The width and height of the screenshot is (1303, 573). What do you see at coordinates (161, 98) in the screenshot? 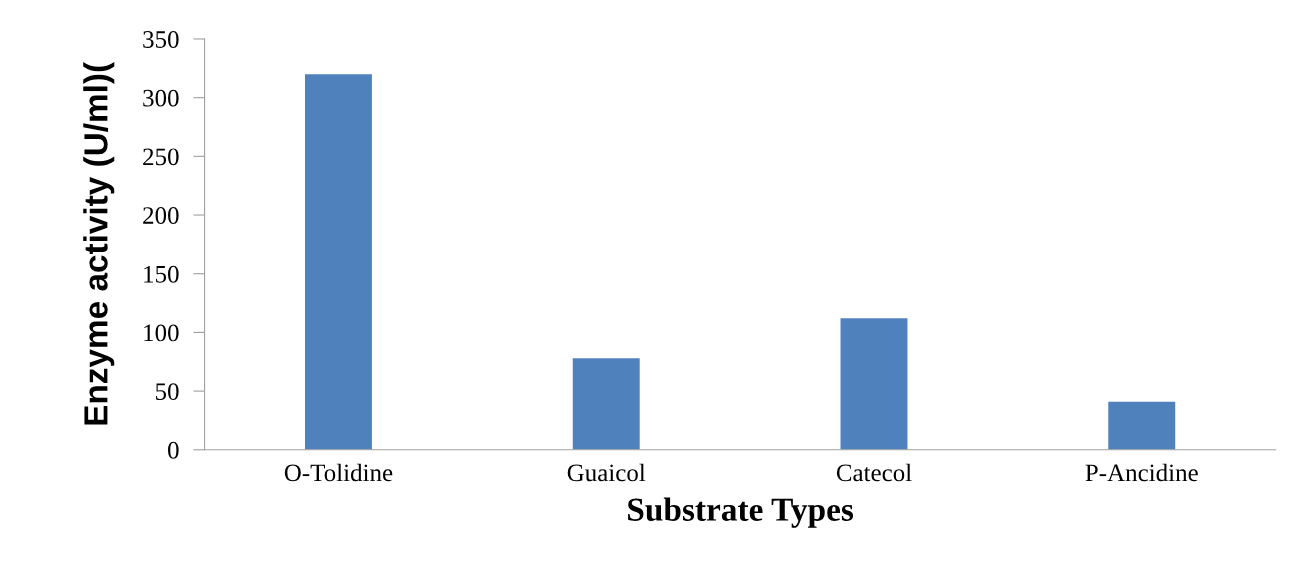
I see `y-tick-label: 300` at bounding box center [161, 98].